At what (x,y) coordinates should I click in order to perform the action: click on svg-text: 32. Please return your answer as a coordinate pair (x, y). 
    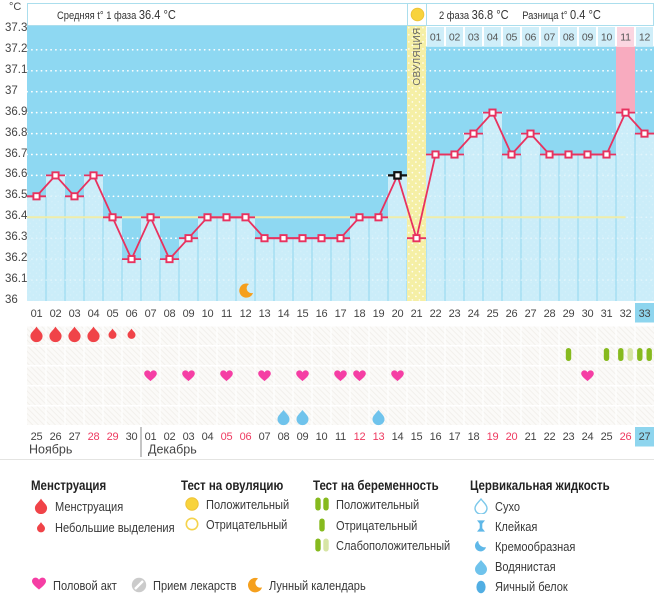
    Looking at the image, I should click on (626, 314).